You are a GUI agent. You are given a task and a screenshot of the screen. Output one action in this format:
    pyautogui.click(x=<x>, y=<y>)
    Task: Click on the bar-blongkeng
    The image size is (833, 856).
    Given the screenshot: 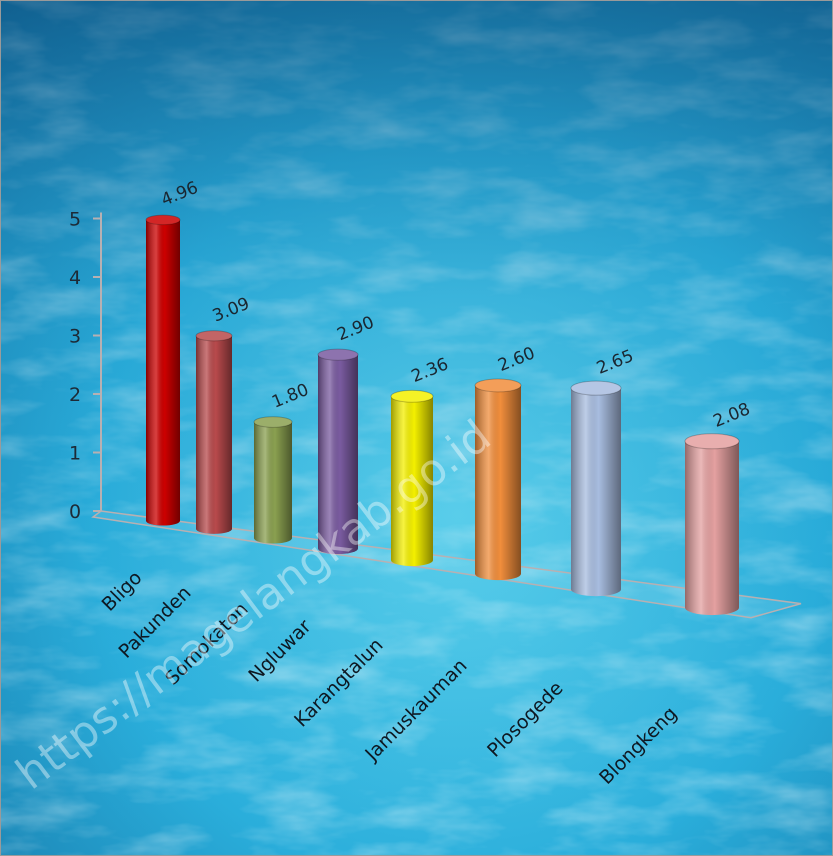 What is the action you would take?
    pyautogui.click(x=712, y=524)
    